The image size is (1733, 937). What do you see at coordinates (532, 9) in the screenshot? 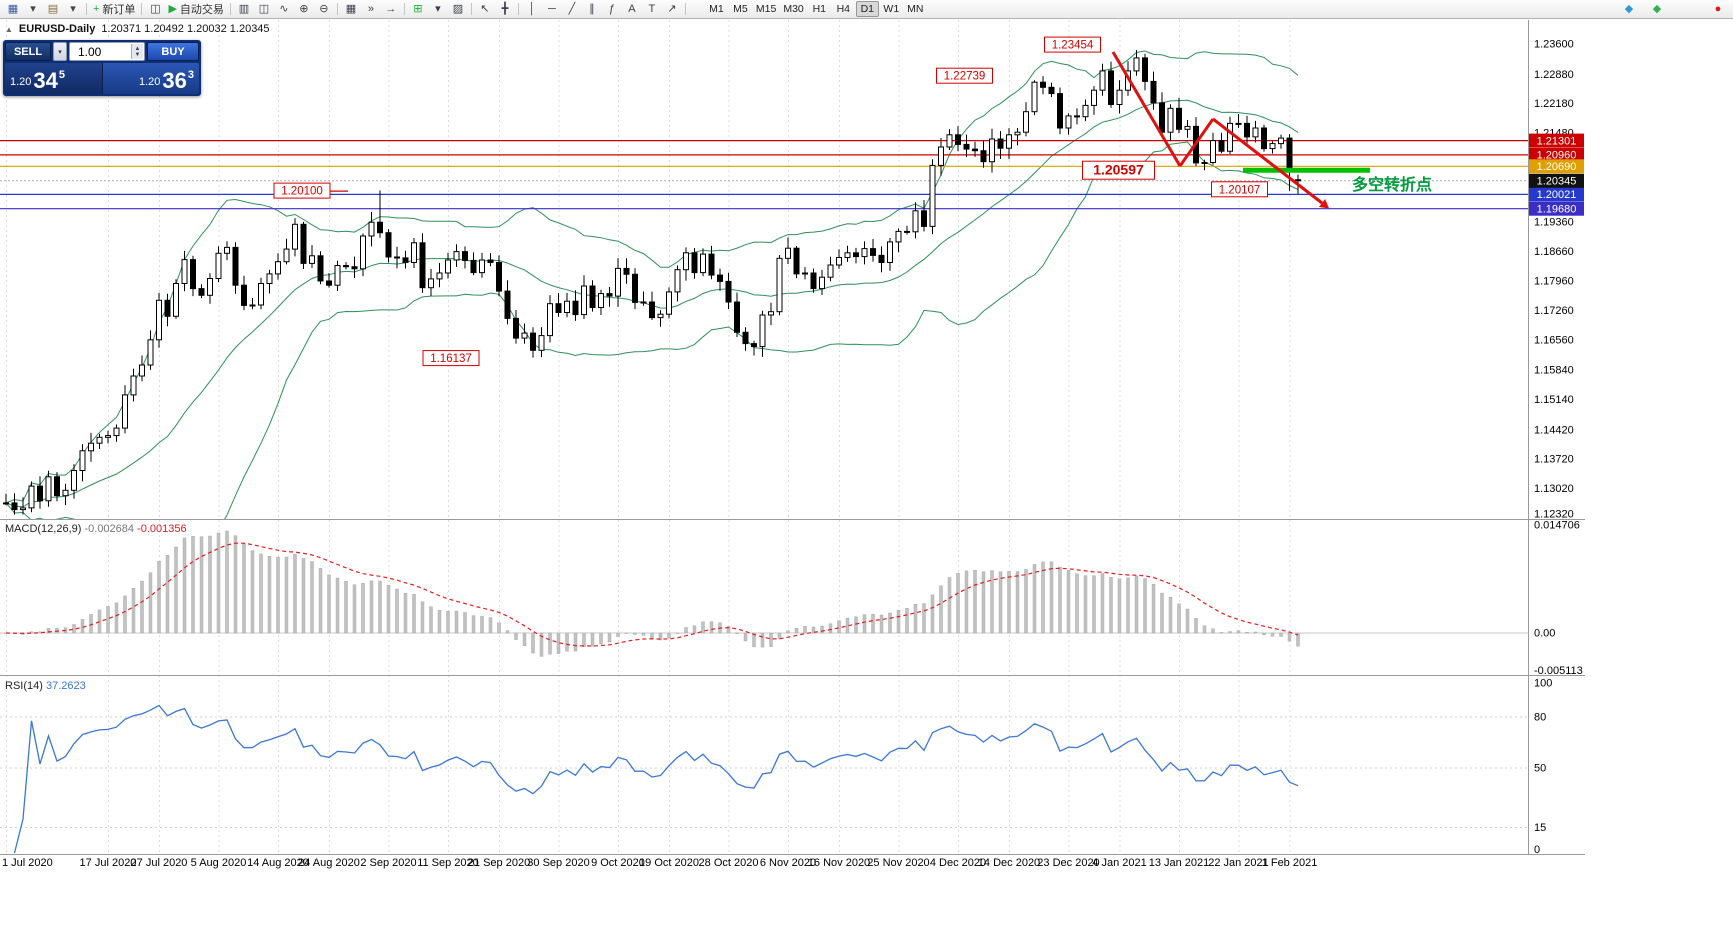
I see `vertical-line-icon: │` at bounding box center [532, 9].